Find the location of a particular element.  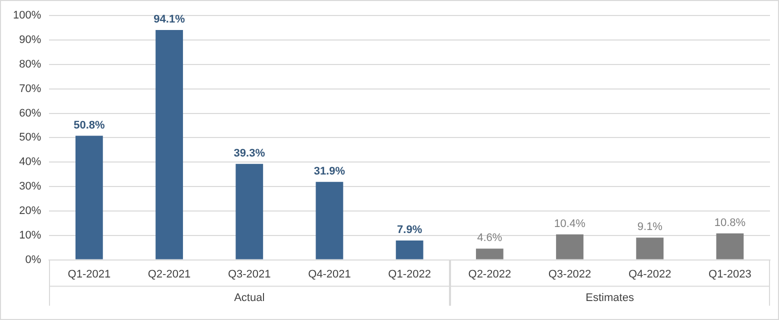

data-label: 10.8% is located at coordinates (730, 222).